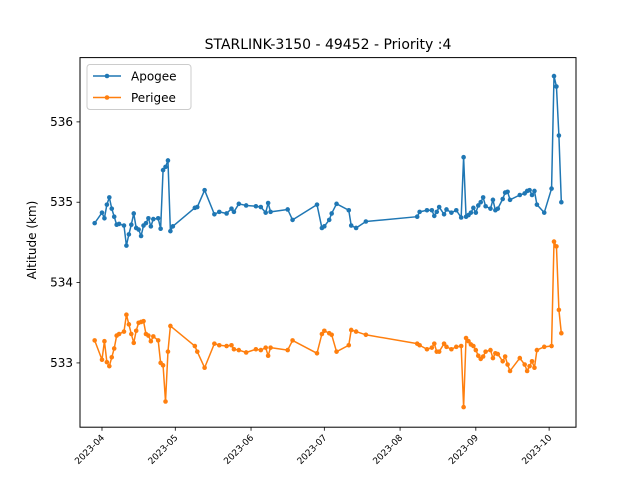  What do you see at coordinates (154, 76) in the screenshot?
I see `legend-label-apogee: Apogee` at bounding box center [154, 76].